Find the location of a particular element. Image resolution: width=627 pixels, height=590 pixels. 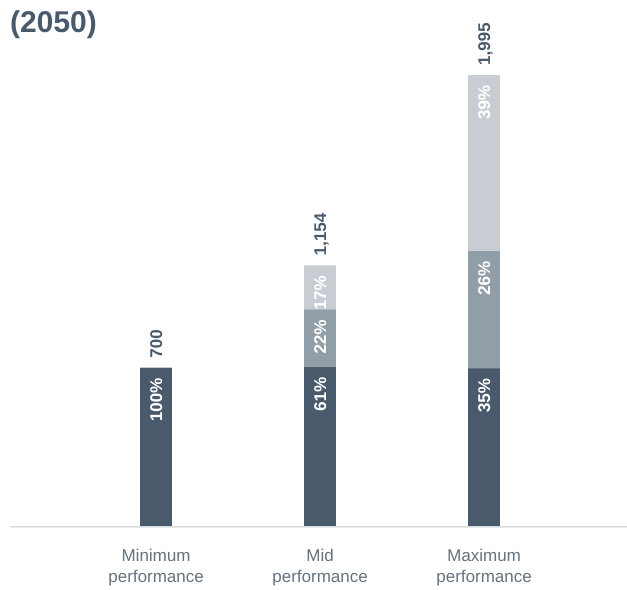

annotation: 61% is located at coordinates (320, 393).